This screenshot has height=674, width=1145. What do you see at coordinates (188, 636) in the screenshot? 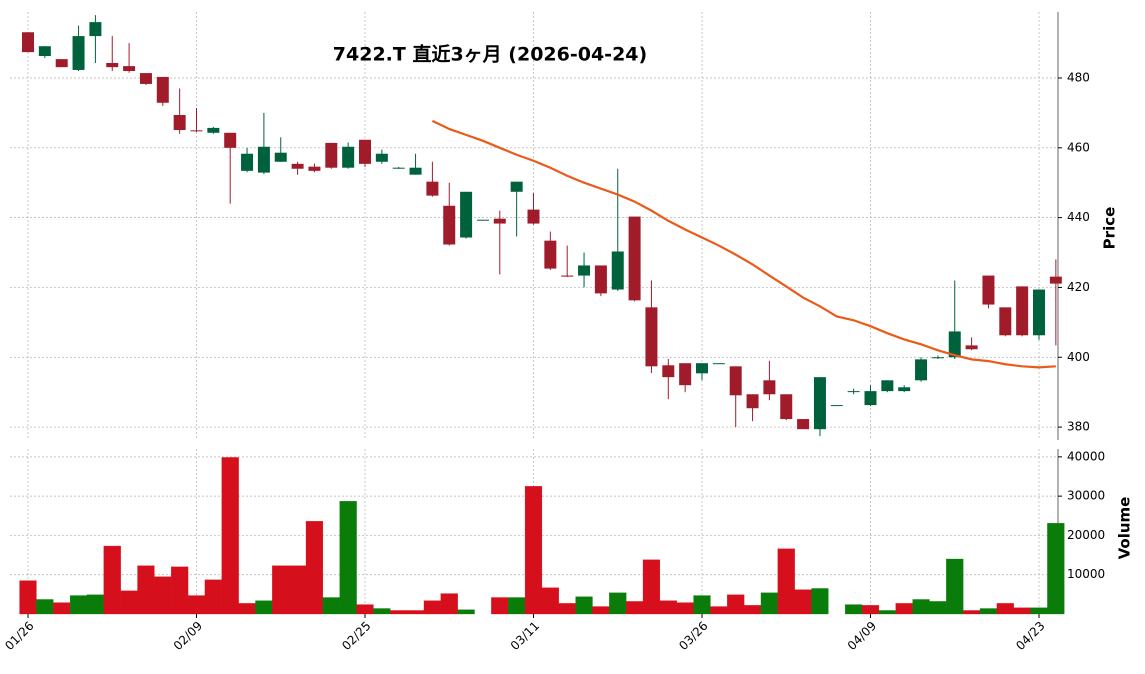
I see `x-tick-label: 02/09` at bounding box center [188, 636].